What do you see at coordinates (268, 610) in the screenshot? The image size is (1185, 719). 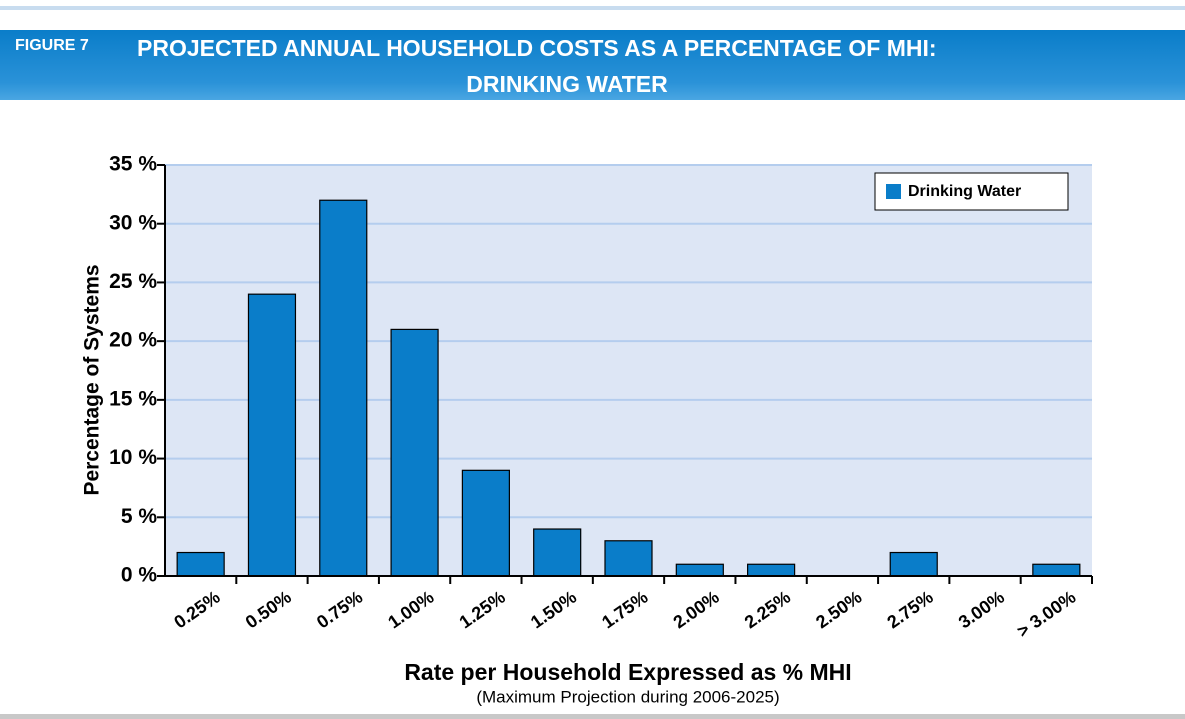 I see `x-tick-label: 0.50%` at bounding box center [268, 610].